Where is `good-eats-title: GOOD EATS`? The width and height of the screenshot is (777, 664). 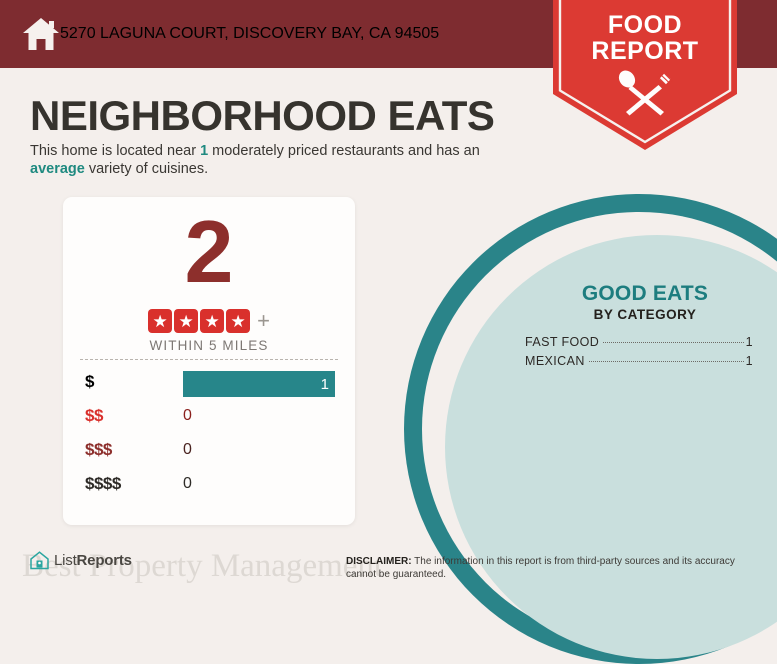
good-eats-title: GOOD EATS is located at coordinates (645, 293).